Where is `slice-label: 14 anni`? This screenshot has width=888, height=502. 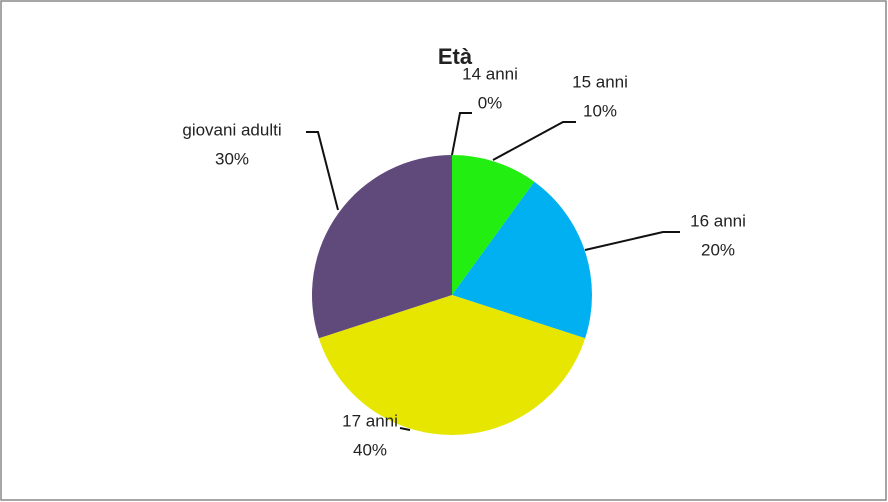 slice-label: 14 anni is located at coordinates (490, 73).